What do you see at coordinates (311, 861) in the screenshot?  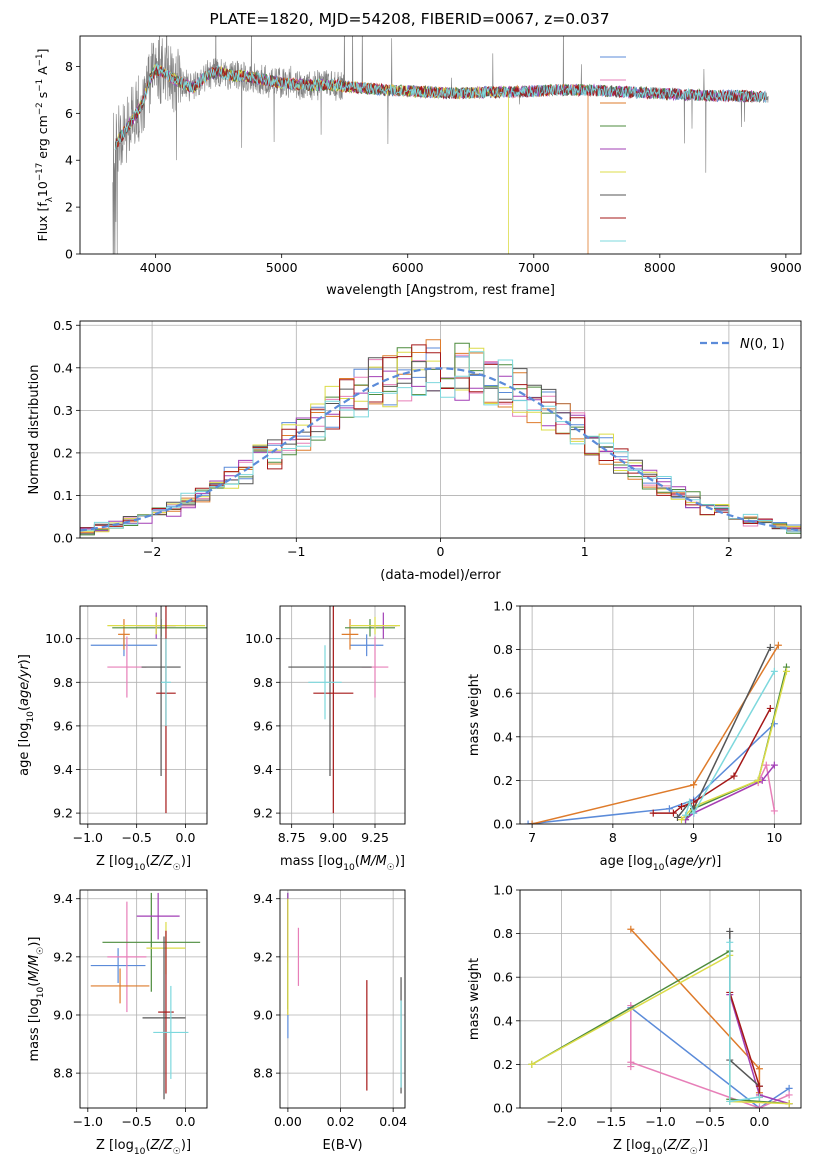 I see `label-part: mass [log` at bounding box center [311, 861].